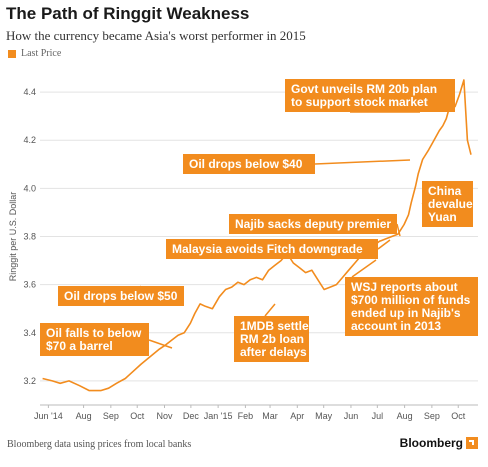  Describe the element at coordinates (128, 13) in the screenshot. I see `chart-title: The Path of Ringgit Weakness` at that location.